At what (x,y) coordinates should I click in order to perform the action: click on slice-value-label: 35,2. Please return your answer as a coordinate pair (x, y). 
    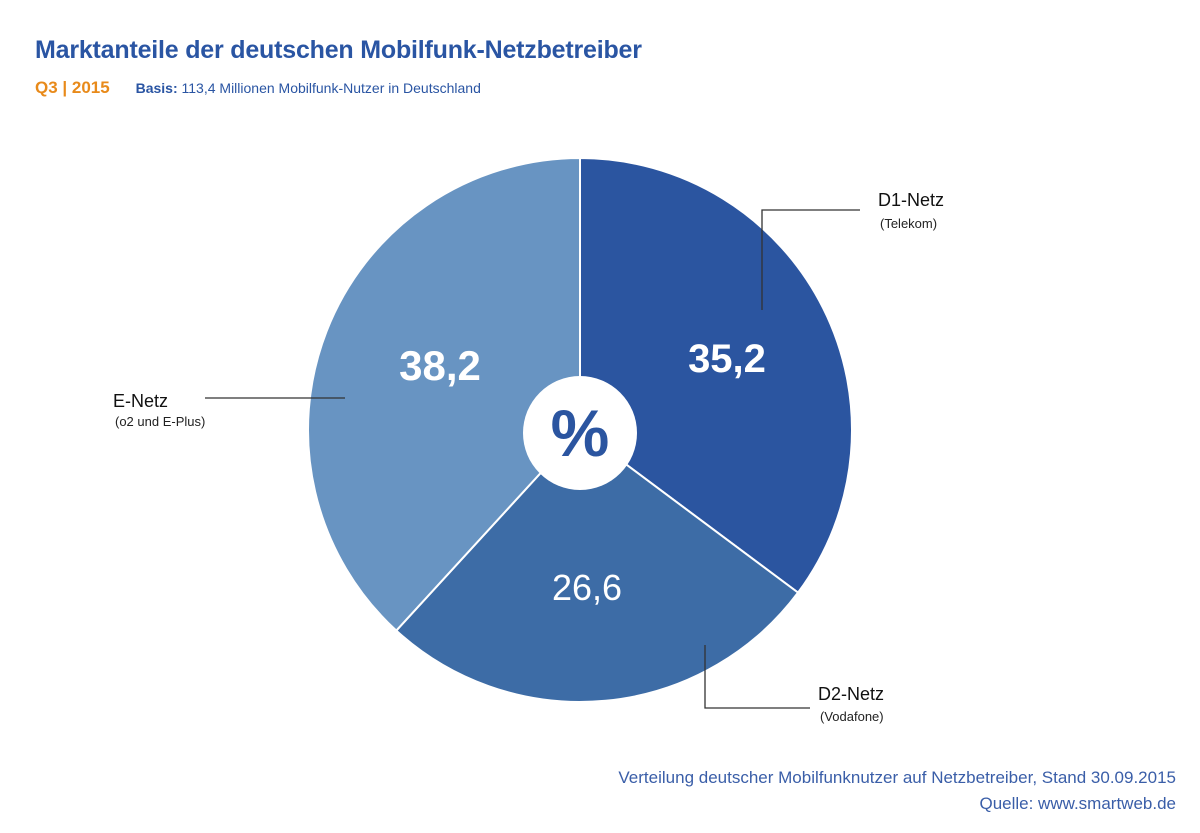
    Looking at the image, I should click on (727, 359).